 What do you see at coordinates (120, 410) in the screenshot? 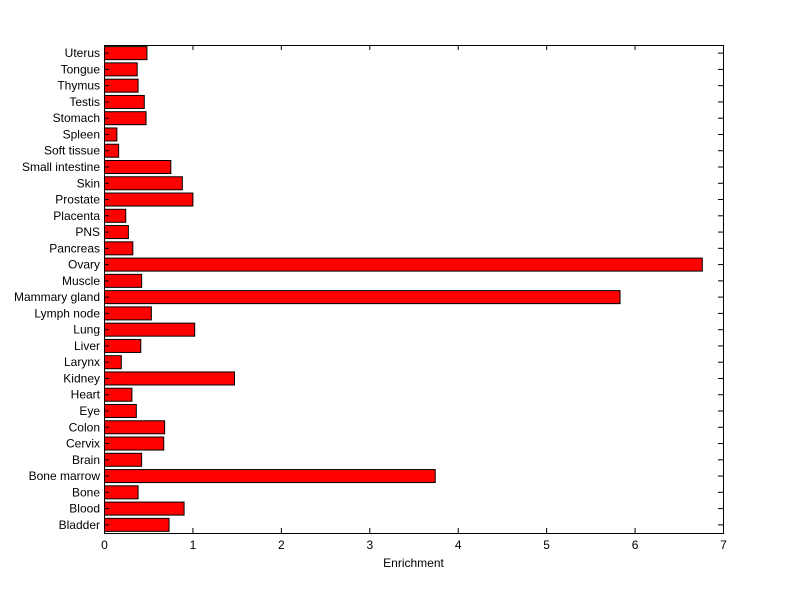
I see `bar-eye` at bounding box center [120, 410].